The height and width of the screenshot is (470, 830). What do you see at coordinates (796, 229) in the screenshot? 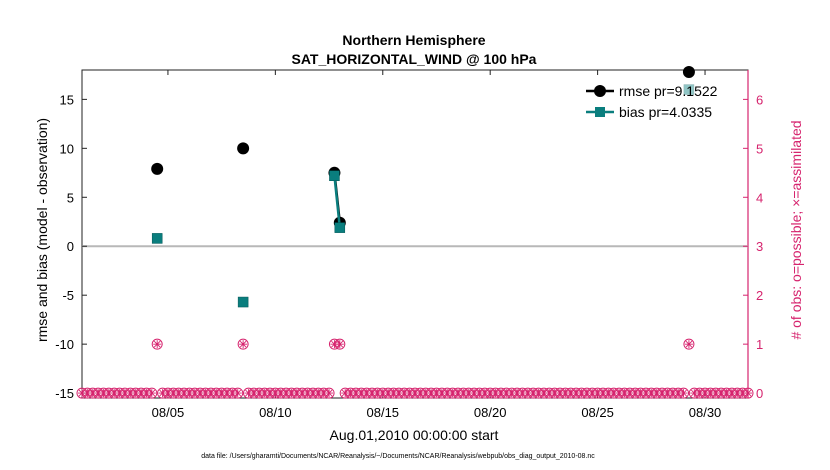
I see `y-axis-label-right: # of obs: o=possible; ×=assimilated` at bounding box center [796, 229].